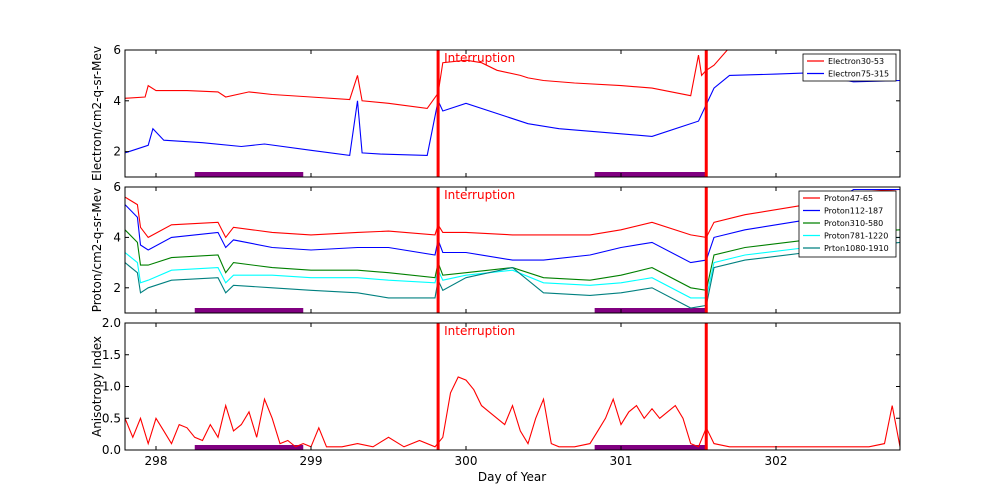  Describe the element at coordinates (856, 236) in the screenshot. I see `legend-label-proton-3: Proton781-1220` at that location.